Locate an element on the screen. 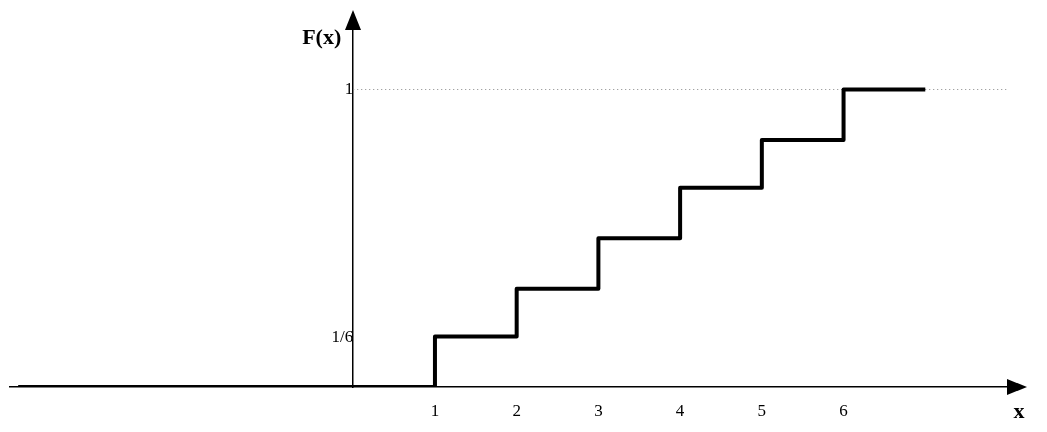 This screenshot has height=432, width=1047. x-tick-label: 5 is located at coordinates (762, 410).